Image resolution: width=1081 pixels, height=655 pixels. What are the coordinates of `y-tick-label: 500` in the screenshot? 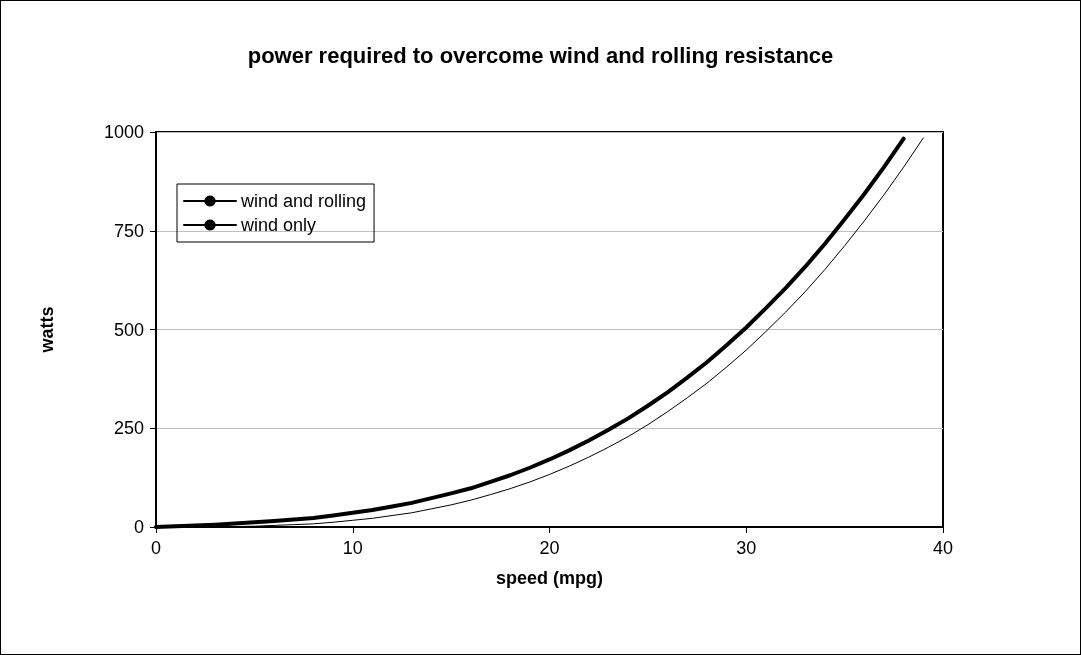 It's located at (128, 329).